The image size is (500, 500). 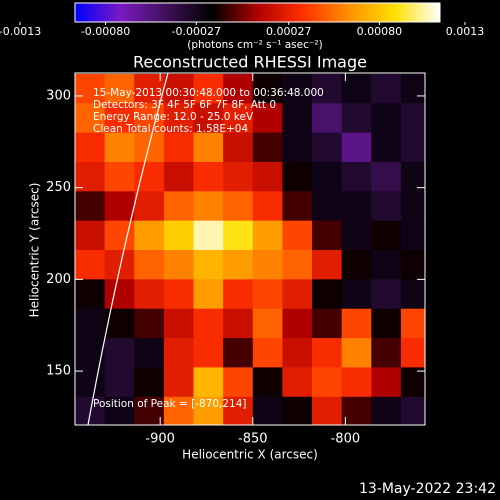 I want to click on y-tick-label: 250, so click(x=58, y=187).